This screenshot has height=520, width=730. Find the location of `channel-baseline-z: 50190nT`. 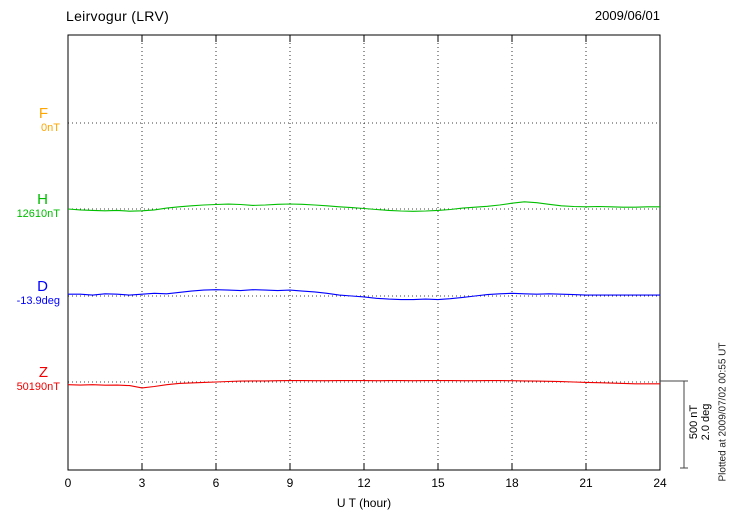

channel-baseline-z: 50190nT is located at coordinates (38, 387).